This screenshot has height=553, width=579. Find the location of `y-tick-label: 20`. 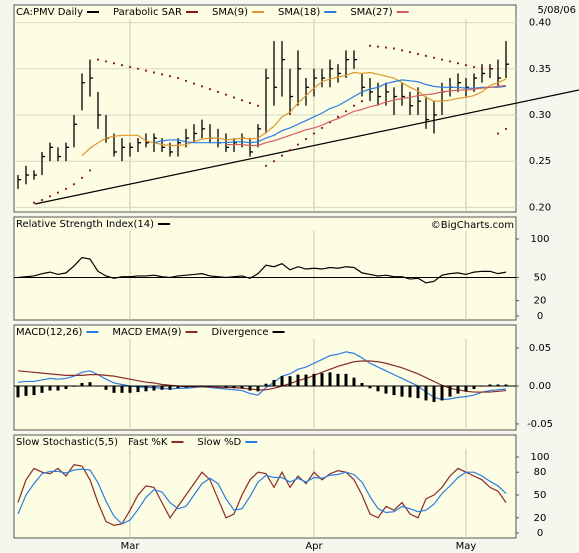

y-tick-label: 20 is located at coordinates (540, 301).